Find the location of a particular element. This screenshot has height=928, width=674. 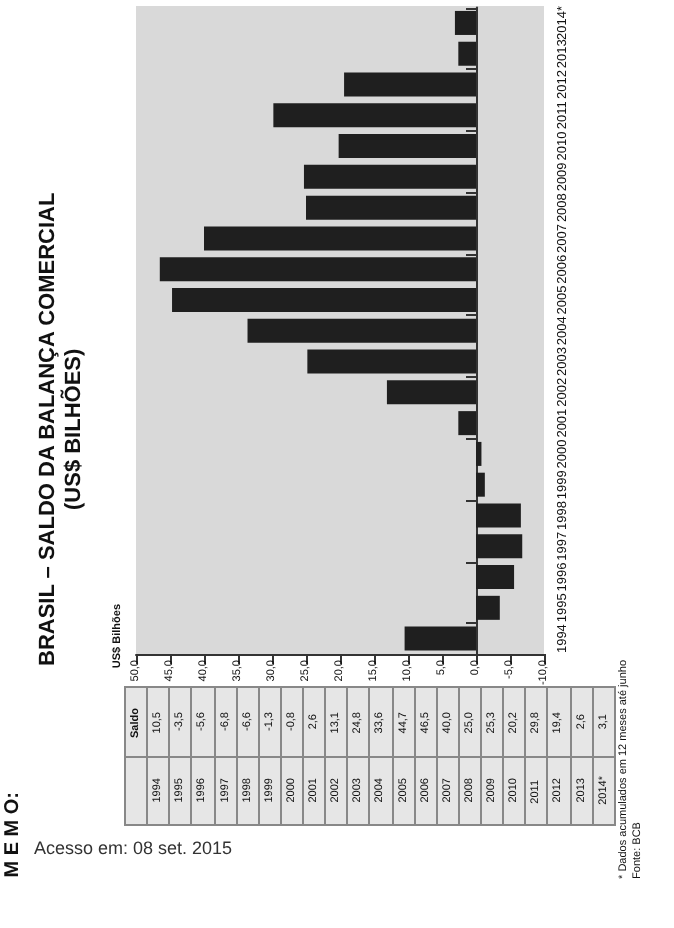

text: Acesso em: 08 set. 2015 is located at coordinates (133, 848).